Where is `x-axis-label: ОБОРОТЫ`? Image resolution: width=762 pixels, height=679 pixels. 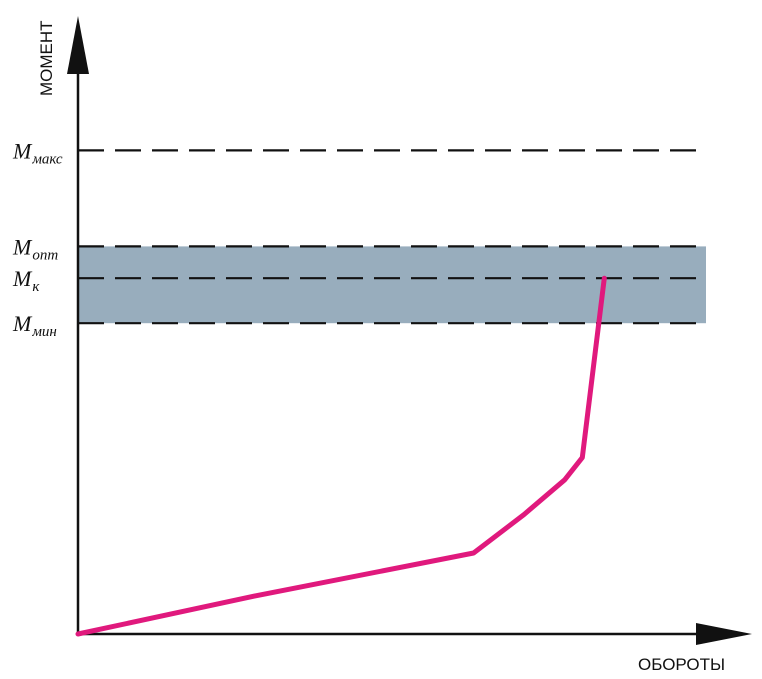 x-axis-label: ОБОРОТЫ is located at coordinates (681, 664).